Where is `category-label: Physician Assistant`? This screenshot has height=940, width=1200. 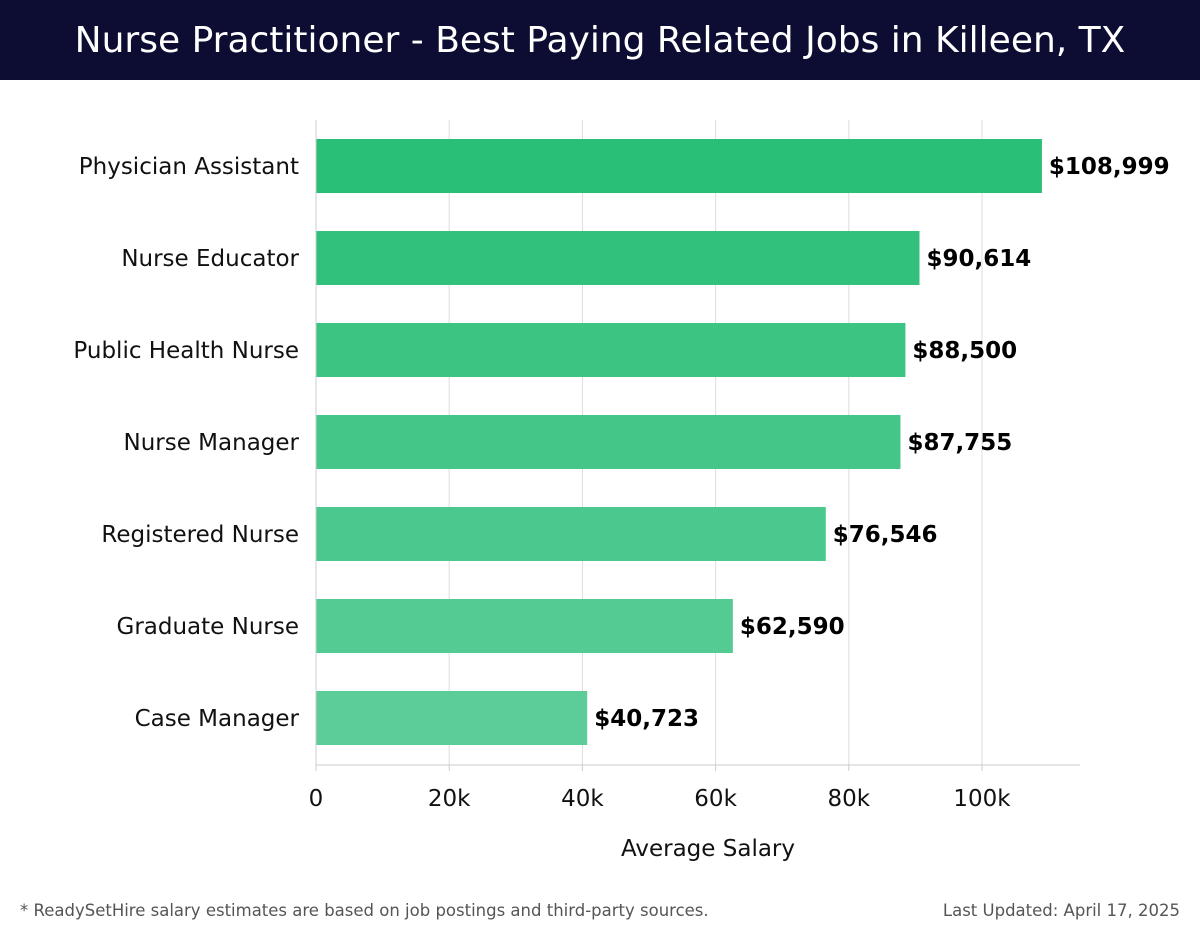 category-label: Physician Assistant is located at coordinates (189, 167).